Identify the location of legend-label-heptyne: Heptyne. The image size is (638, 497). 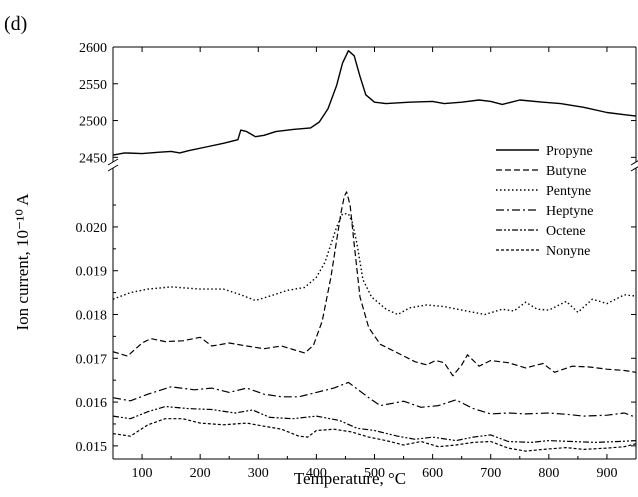
(569, 211).